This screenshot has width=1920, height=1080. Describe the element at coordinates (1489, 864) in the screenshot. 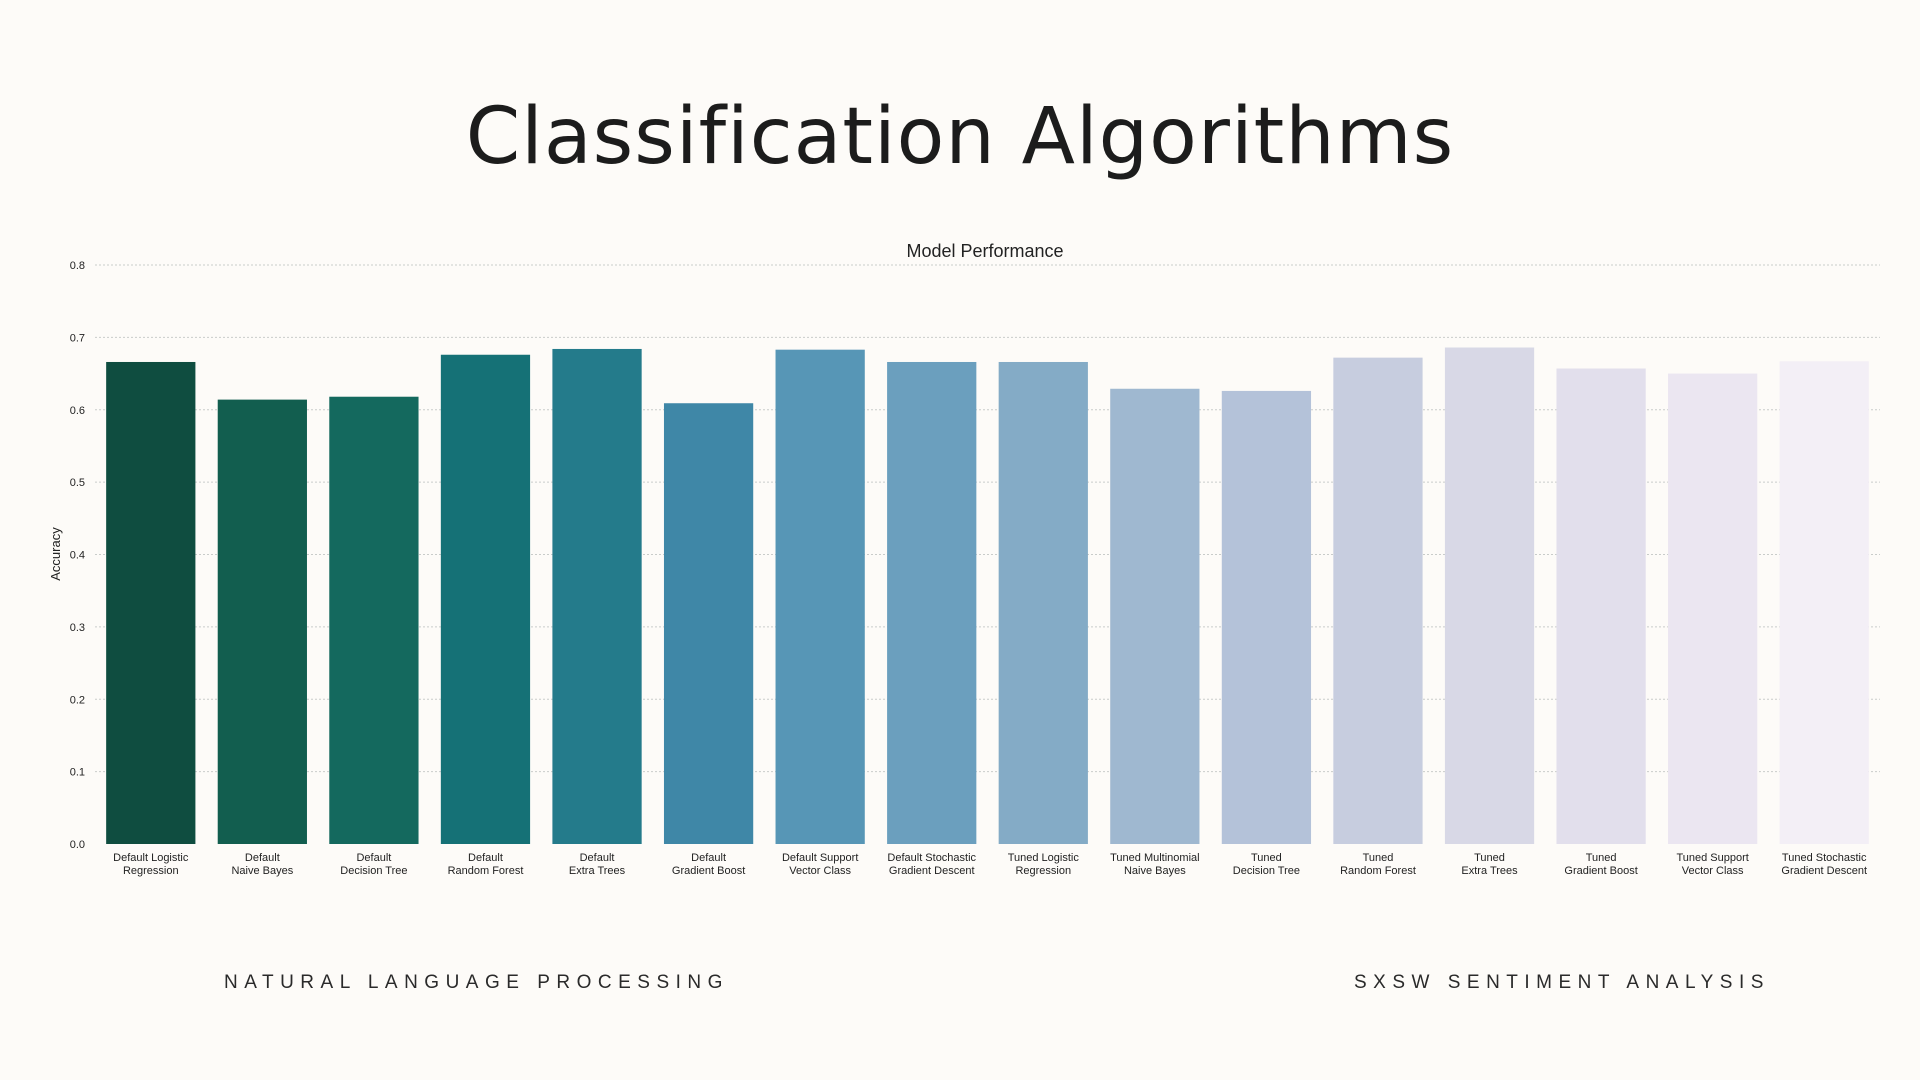

I see `x-tick-label: Tuned Extra Trees` at that location.